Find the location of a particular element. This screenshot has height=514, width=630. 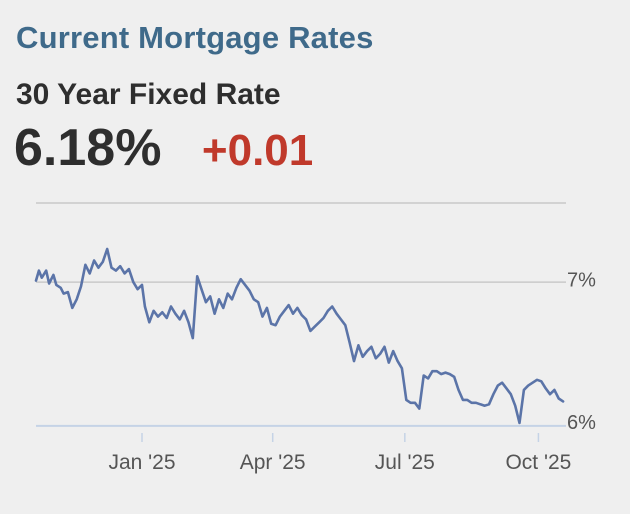

x-tick-label: Jan '25 is located at coordinates (141, 462).